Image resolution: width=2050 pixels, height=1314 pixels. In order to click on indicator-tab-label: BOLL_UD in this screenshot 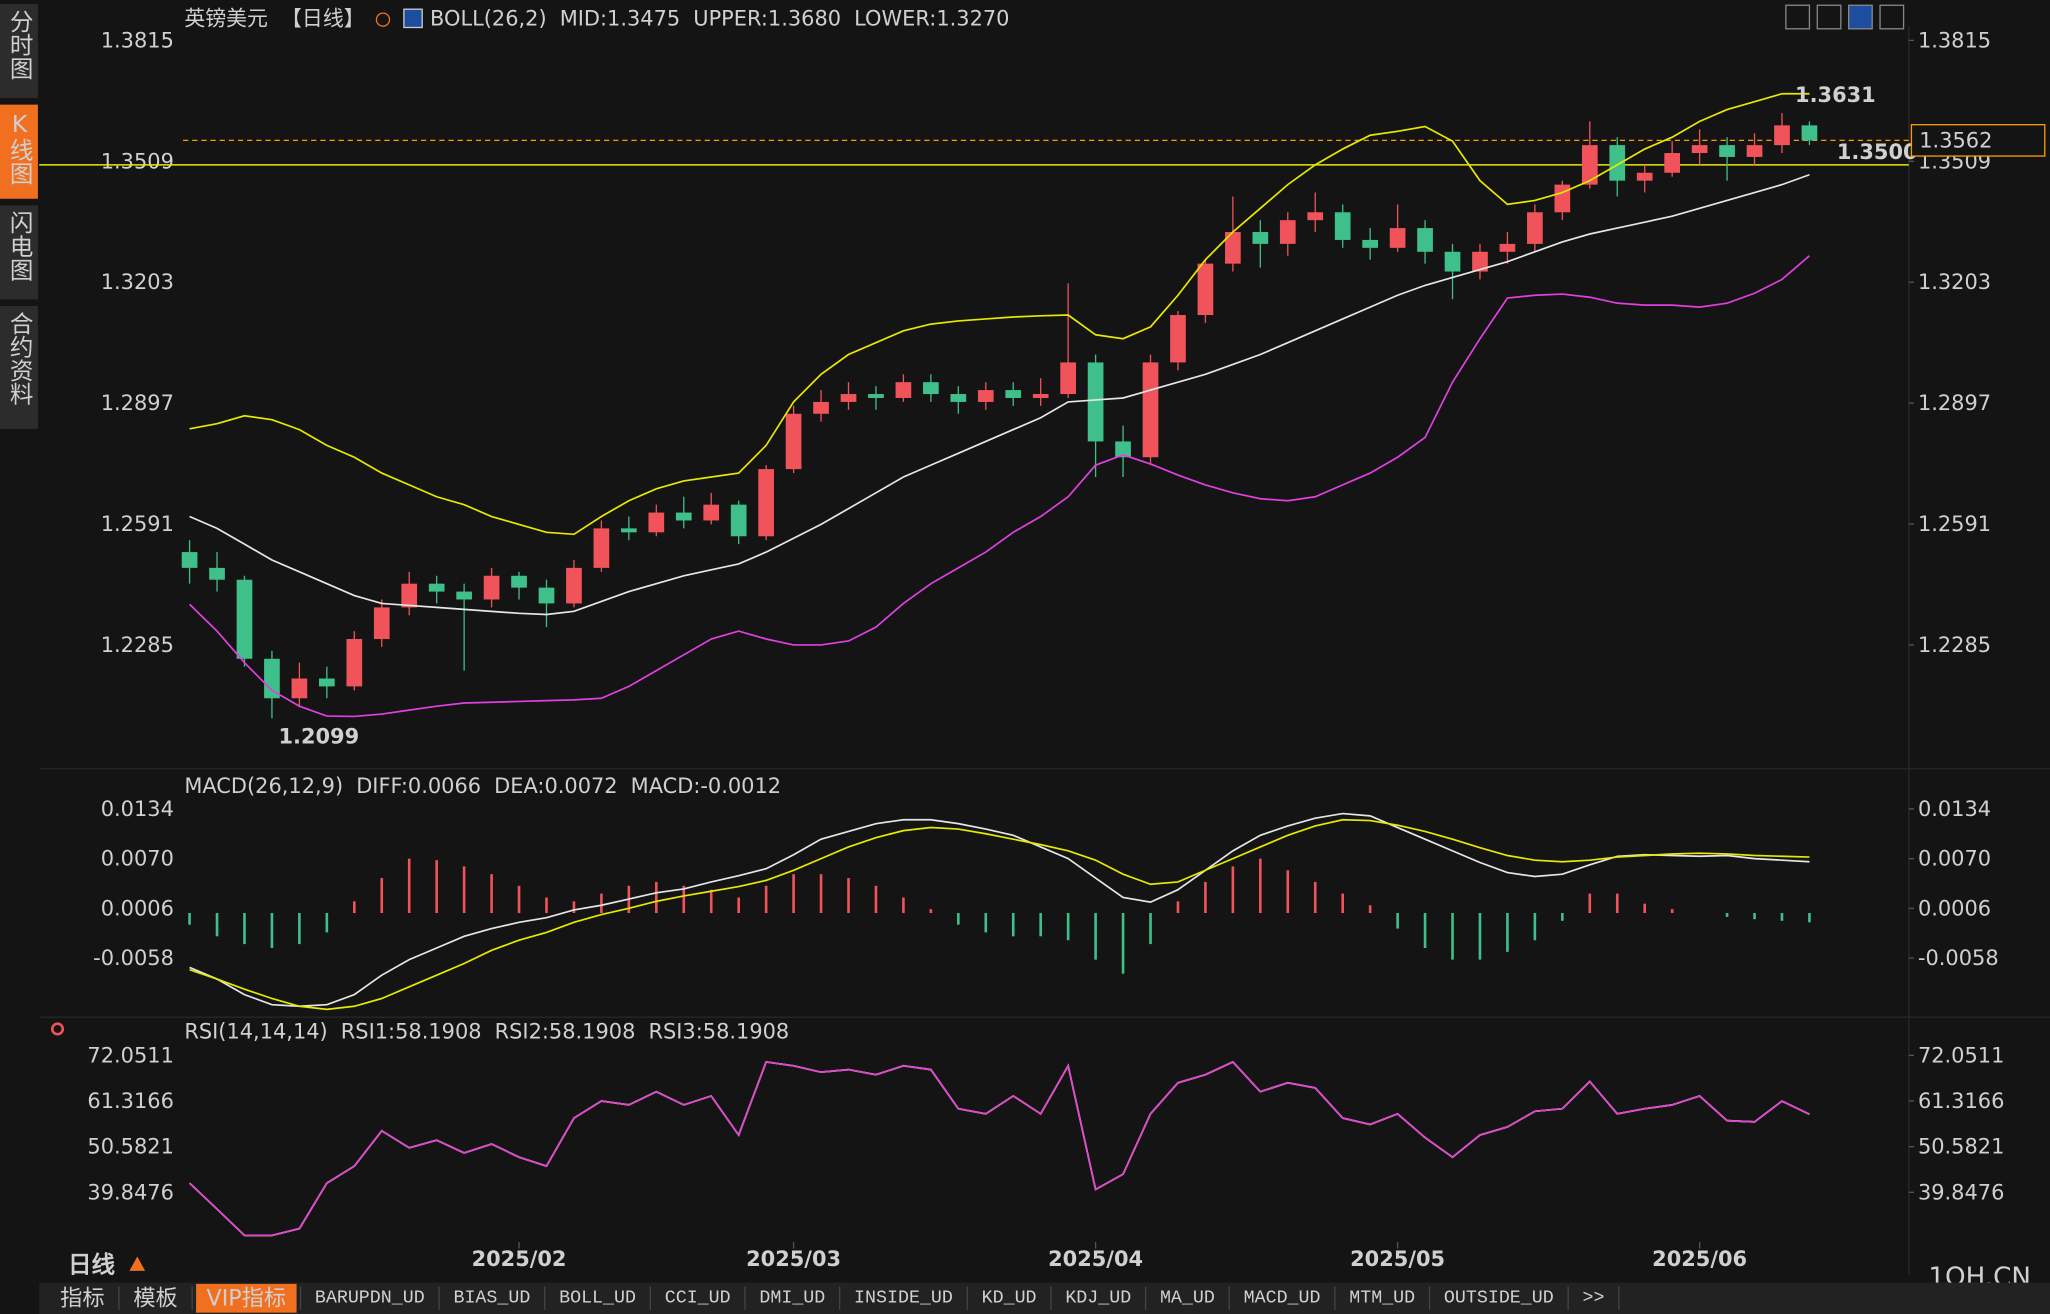, I will do `click(597, 1298)`.